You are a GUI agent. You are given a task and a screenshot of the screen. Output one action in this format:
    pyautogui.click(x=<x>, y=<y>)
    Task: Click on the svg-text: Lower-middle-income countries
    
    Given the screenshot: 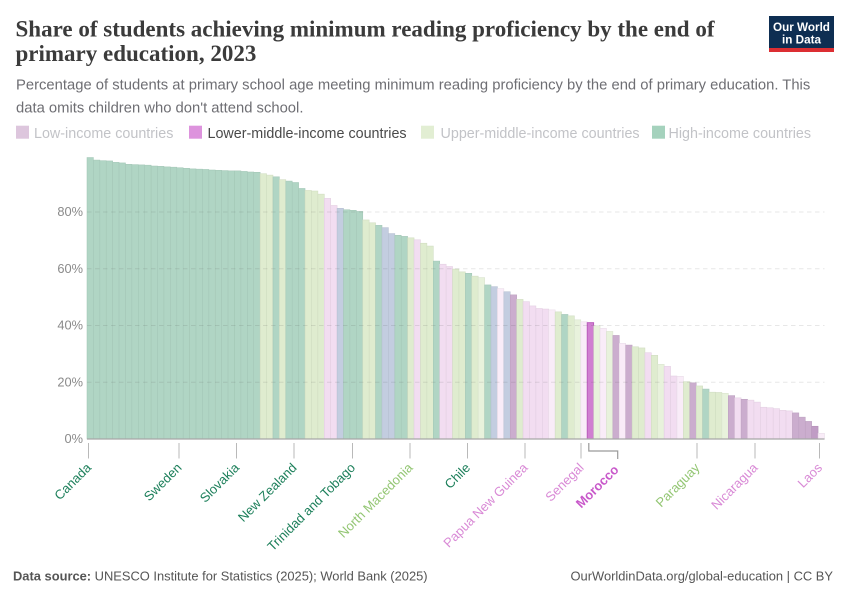 What is the action you would take?
    pyautogui.click(x=307, y=134)
    